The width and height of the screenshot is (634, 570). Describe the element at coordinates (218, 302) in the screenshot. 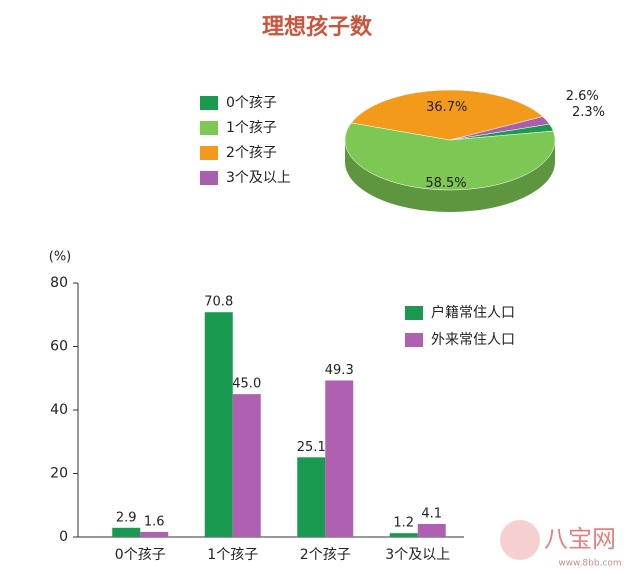

I see `data-label: 70.8` at that location.